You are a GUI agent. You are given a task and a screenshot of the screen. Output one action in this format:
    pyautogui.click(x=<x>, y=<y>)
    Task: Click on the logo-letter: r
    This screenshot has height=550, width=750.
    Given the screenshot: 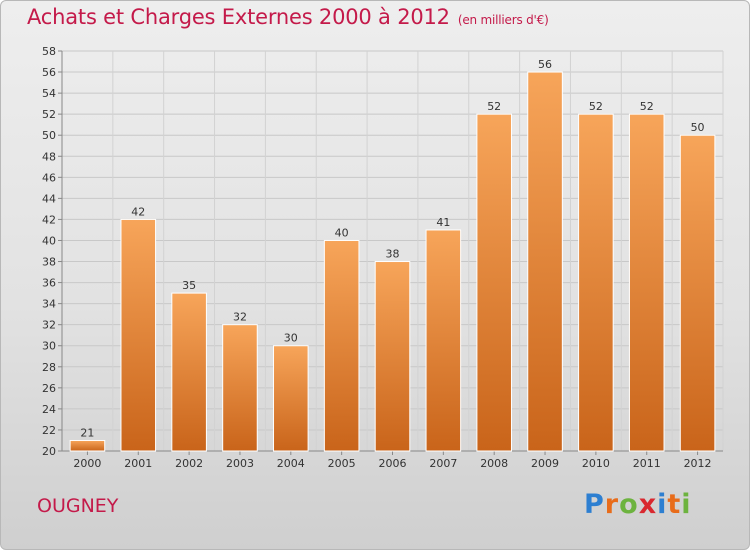 What is the action you would take?
    pyautogui.click(x=612, y=504)
    